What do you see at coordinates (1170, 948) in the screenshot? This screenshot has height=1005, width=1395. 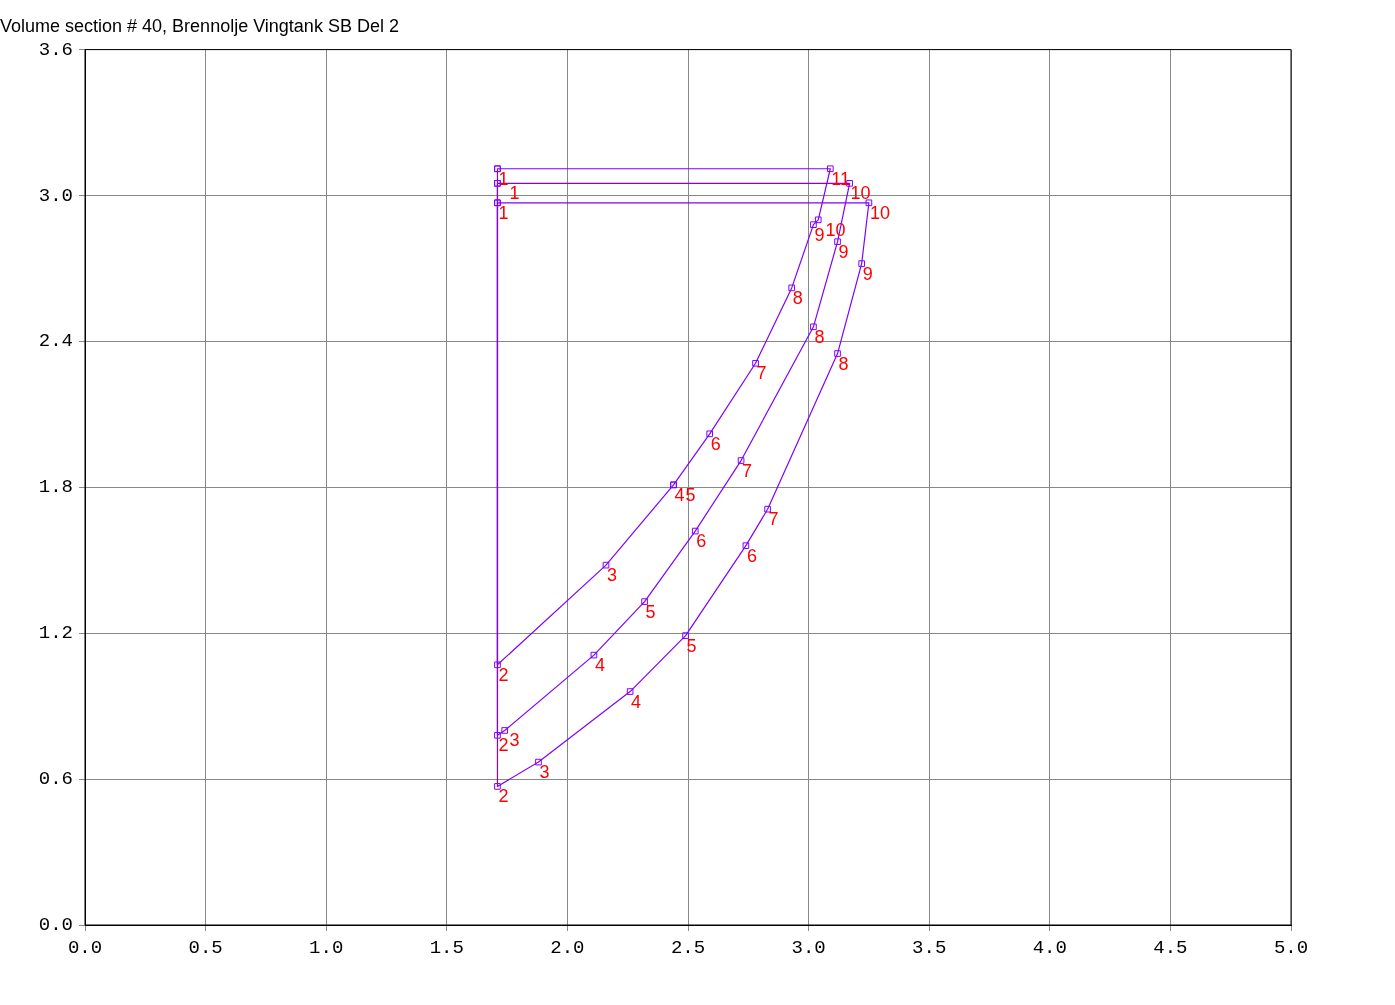 I see `x-tick-label: 4.5` at bounding box center [1170, 948].